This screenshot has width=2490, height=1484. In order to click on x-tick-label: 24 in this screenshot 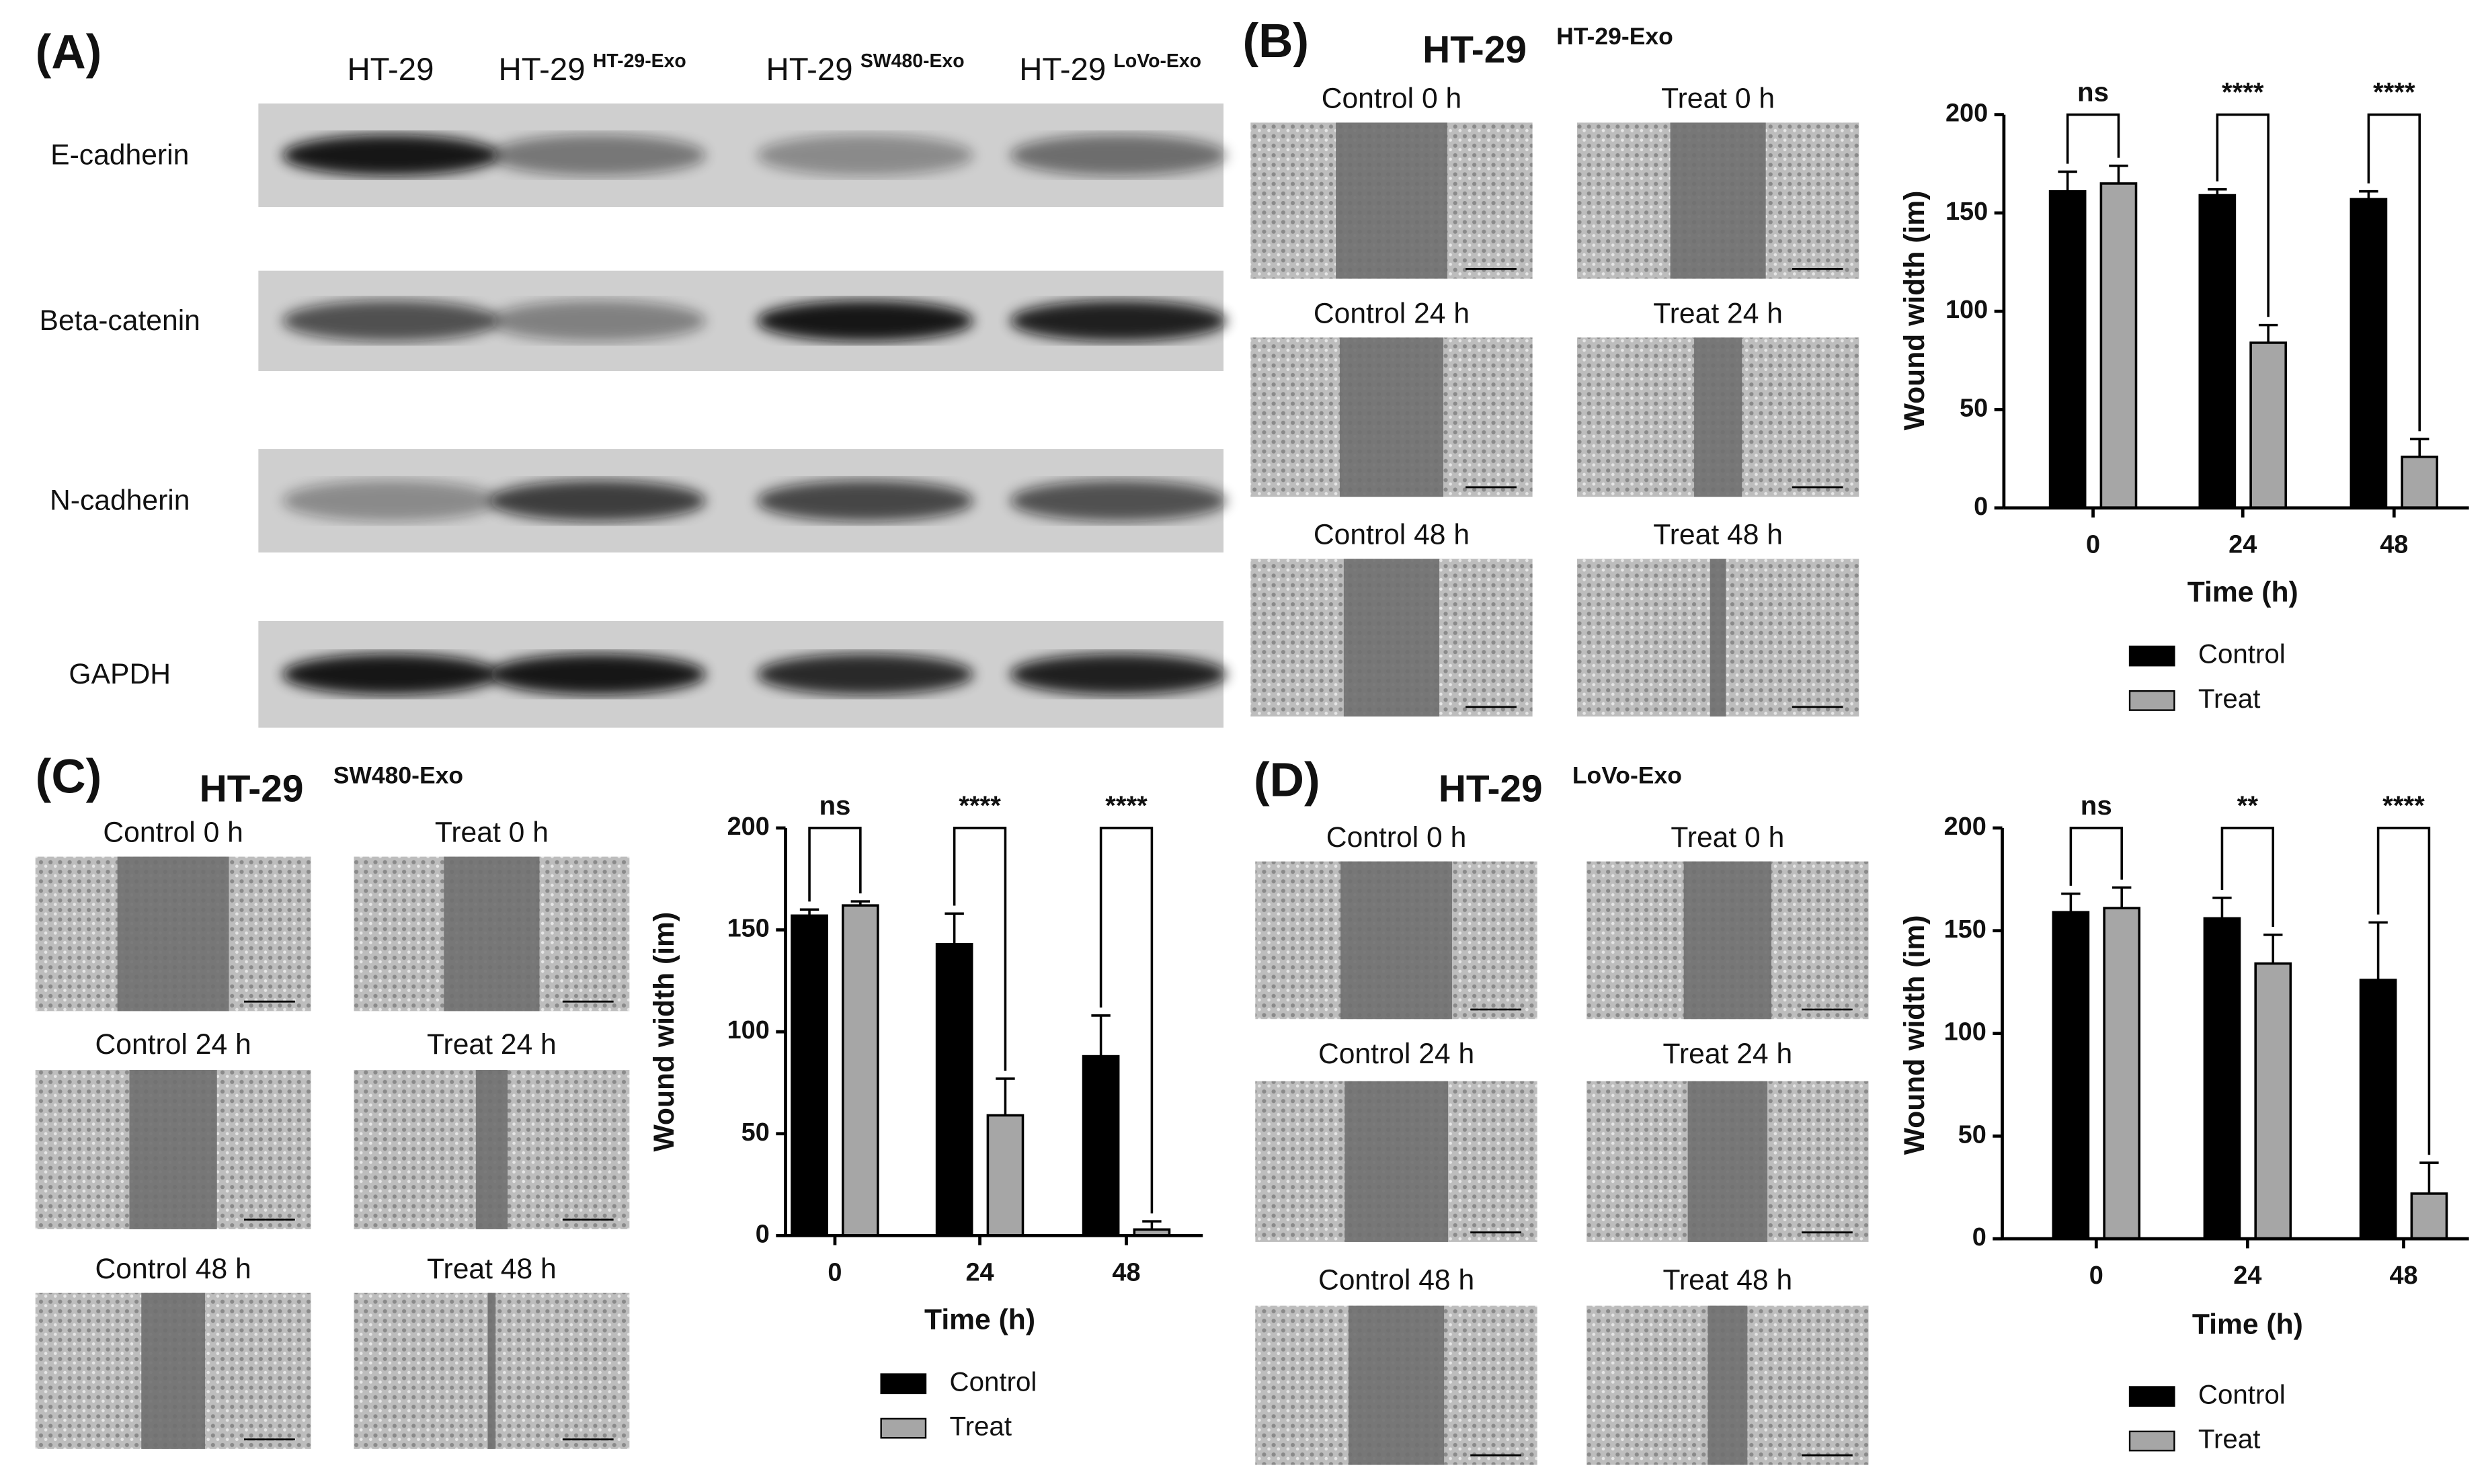, I will do `click(2242, 545)`.